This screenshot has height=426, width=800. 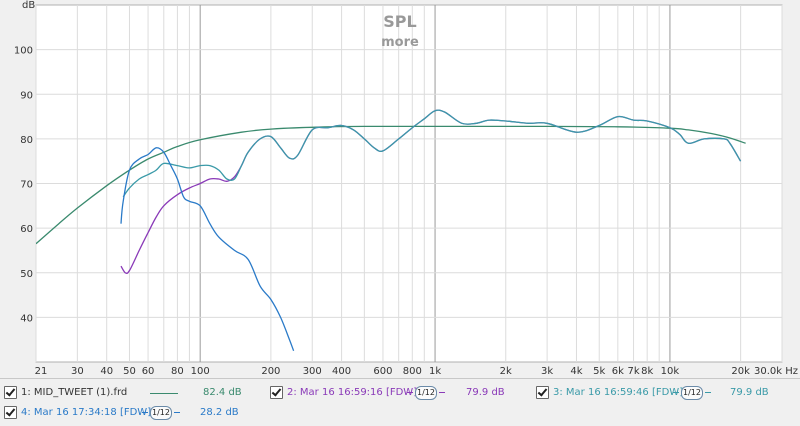 I want to click on legend-value-2: 79.9 dB, so click(x=485, y=392).